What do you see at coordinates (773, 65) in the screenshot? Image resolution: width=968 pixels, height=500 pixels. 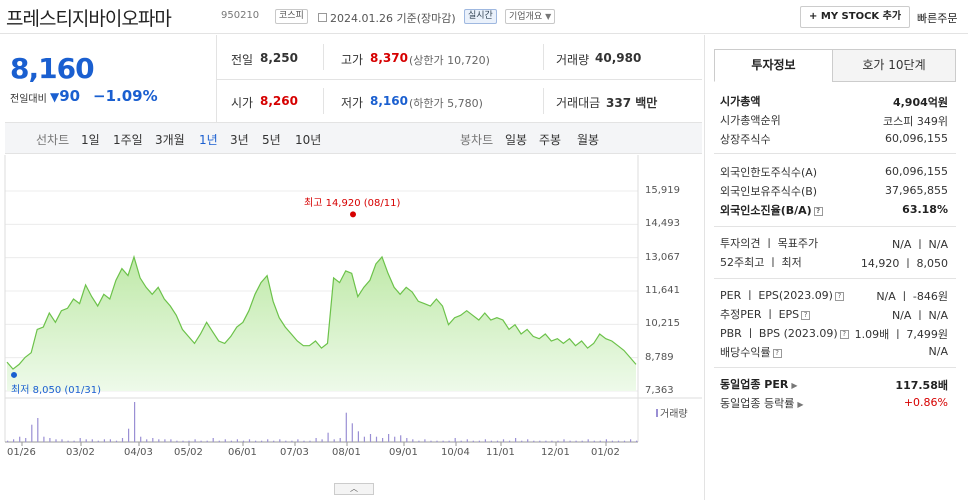 I see `tab-invest-info: 투자정보` at bounding box center [773, 65].